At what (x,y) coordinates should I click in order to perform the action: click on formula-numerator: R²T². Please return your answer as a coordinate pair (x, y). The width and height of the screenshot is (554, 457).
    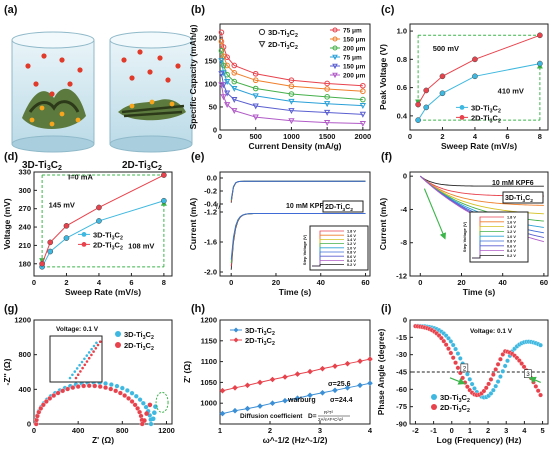
    Looking at the image, I should click on (328, 412).